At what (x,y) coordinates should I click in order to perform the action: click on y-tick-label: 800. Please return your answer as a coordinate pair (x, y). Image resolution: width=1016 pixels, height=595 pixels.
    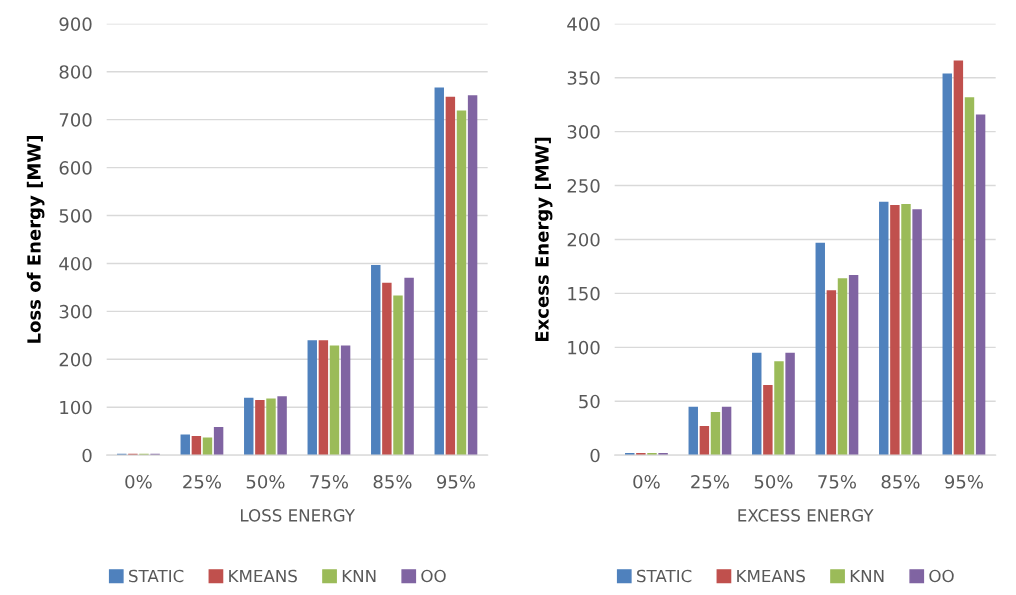
    Looking at the image, I should click on (75, 72).